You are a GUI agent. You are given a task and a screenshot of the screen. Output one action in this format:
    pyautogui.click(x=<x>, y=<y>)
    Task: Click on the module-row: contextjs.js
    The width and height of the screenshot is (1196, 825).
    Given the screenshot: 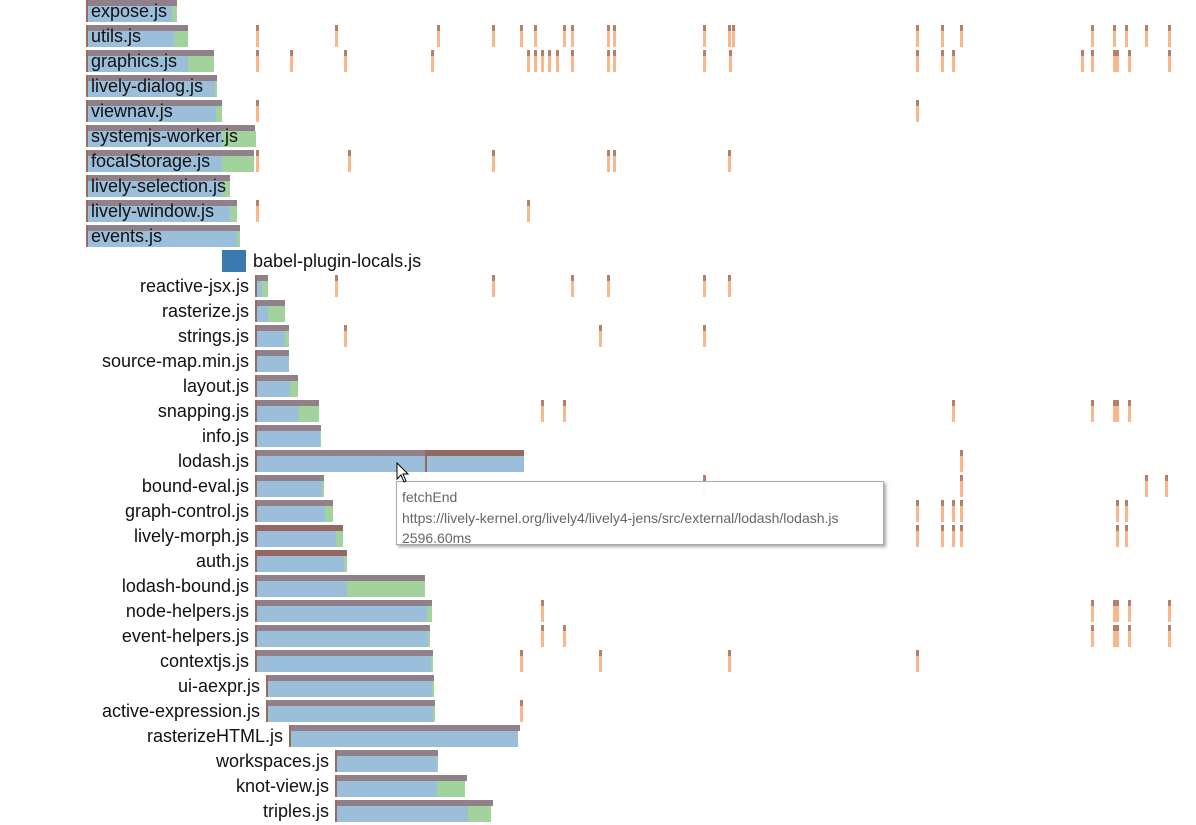 What is the action you would take?
    pyautogui.click(x=598, y=662)
    